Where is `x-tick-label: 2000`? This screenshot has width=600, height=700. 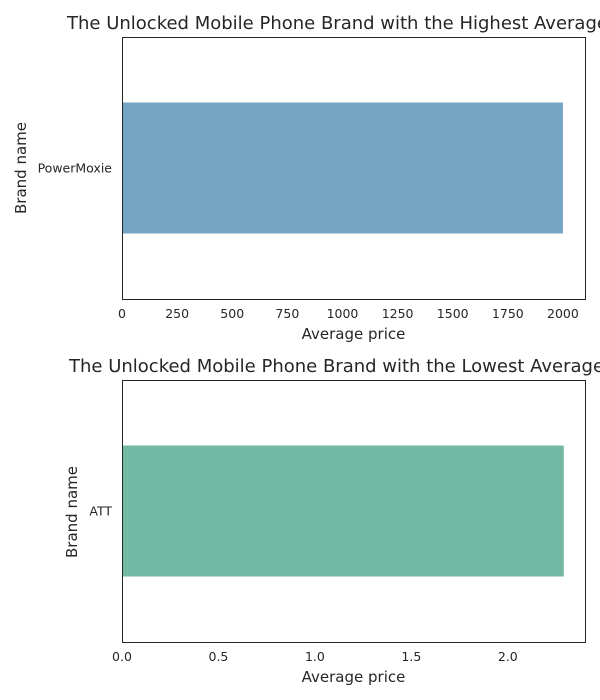
x-tick-label: 2000 is located at coordinates (563, 313).